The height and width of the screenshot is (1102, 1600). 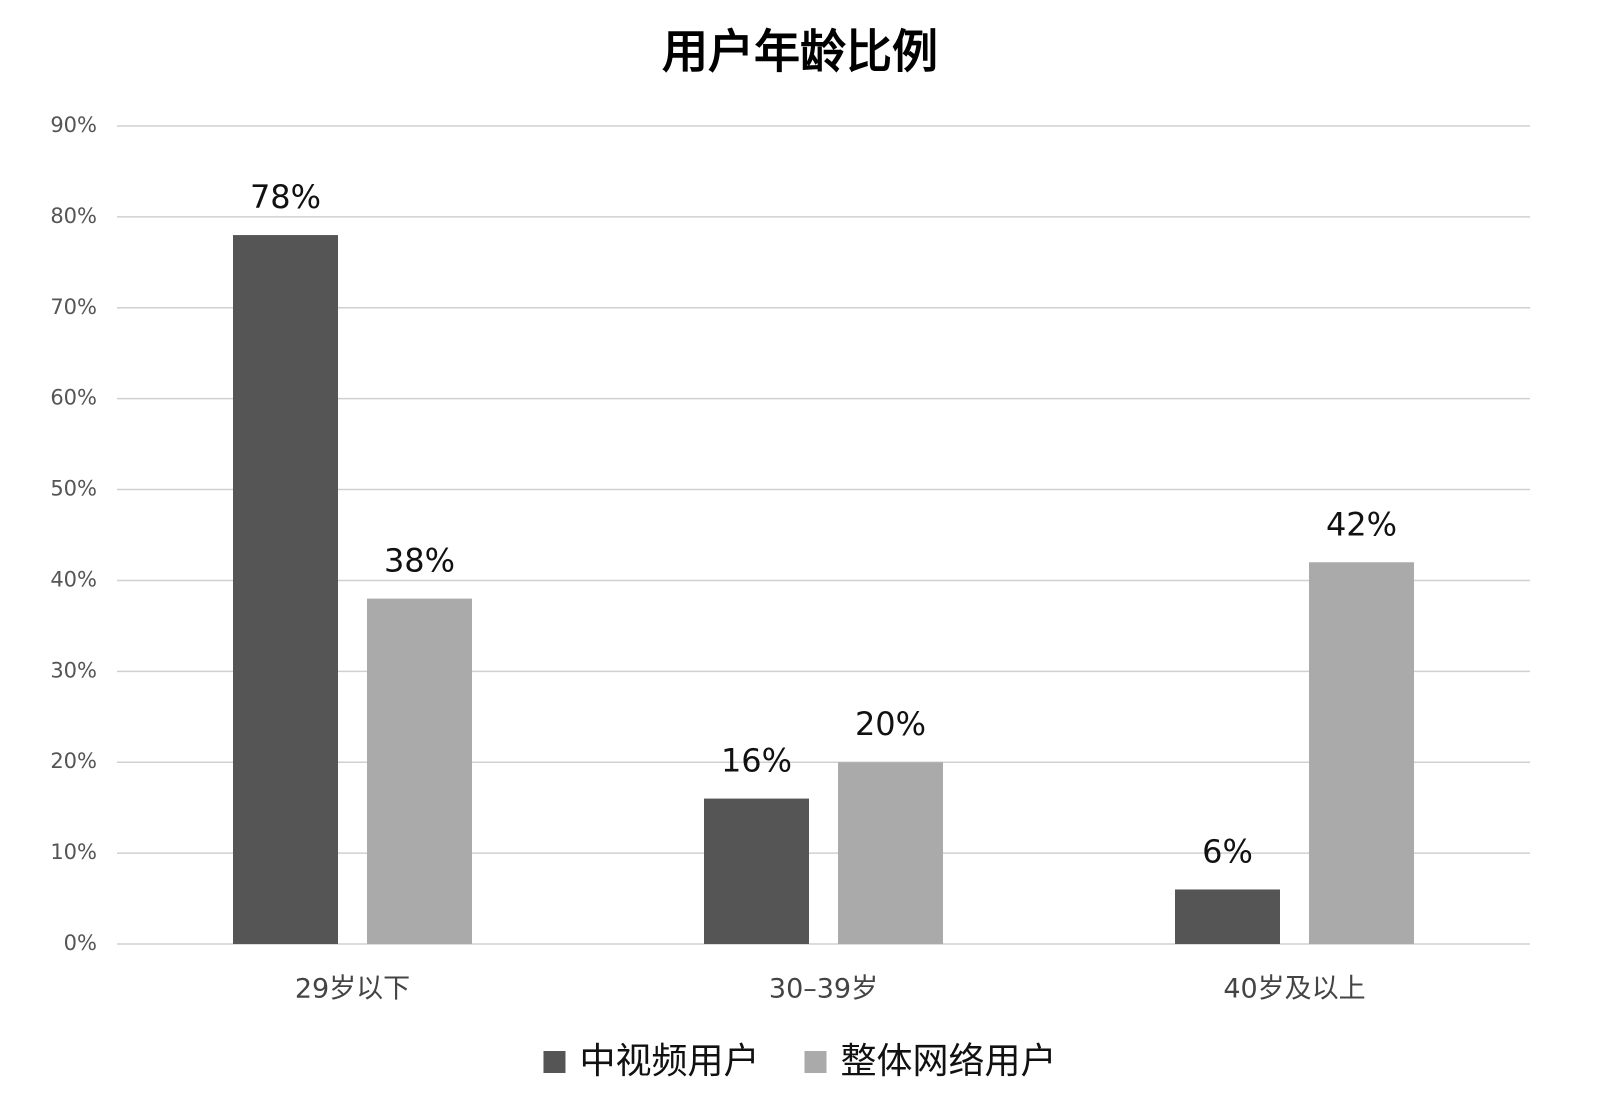 What do you see at coordinates (73, 125) in the screenshot?
I see `y-tick-label: 90%` at bounding box center [73, 125].